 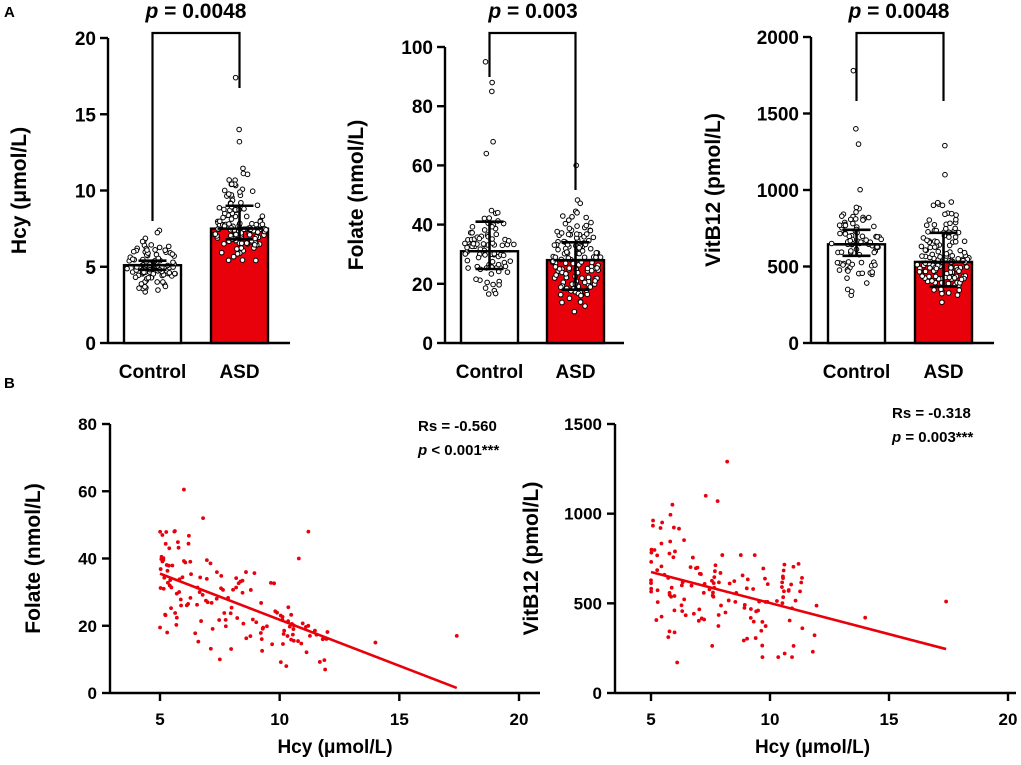 What do you see at coordinates (855, 11) in the screenshot?
I see `title-p-symbol: p` at bounding box center [855, 11].